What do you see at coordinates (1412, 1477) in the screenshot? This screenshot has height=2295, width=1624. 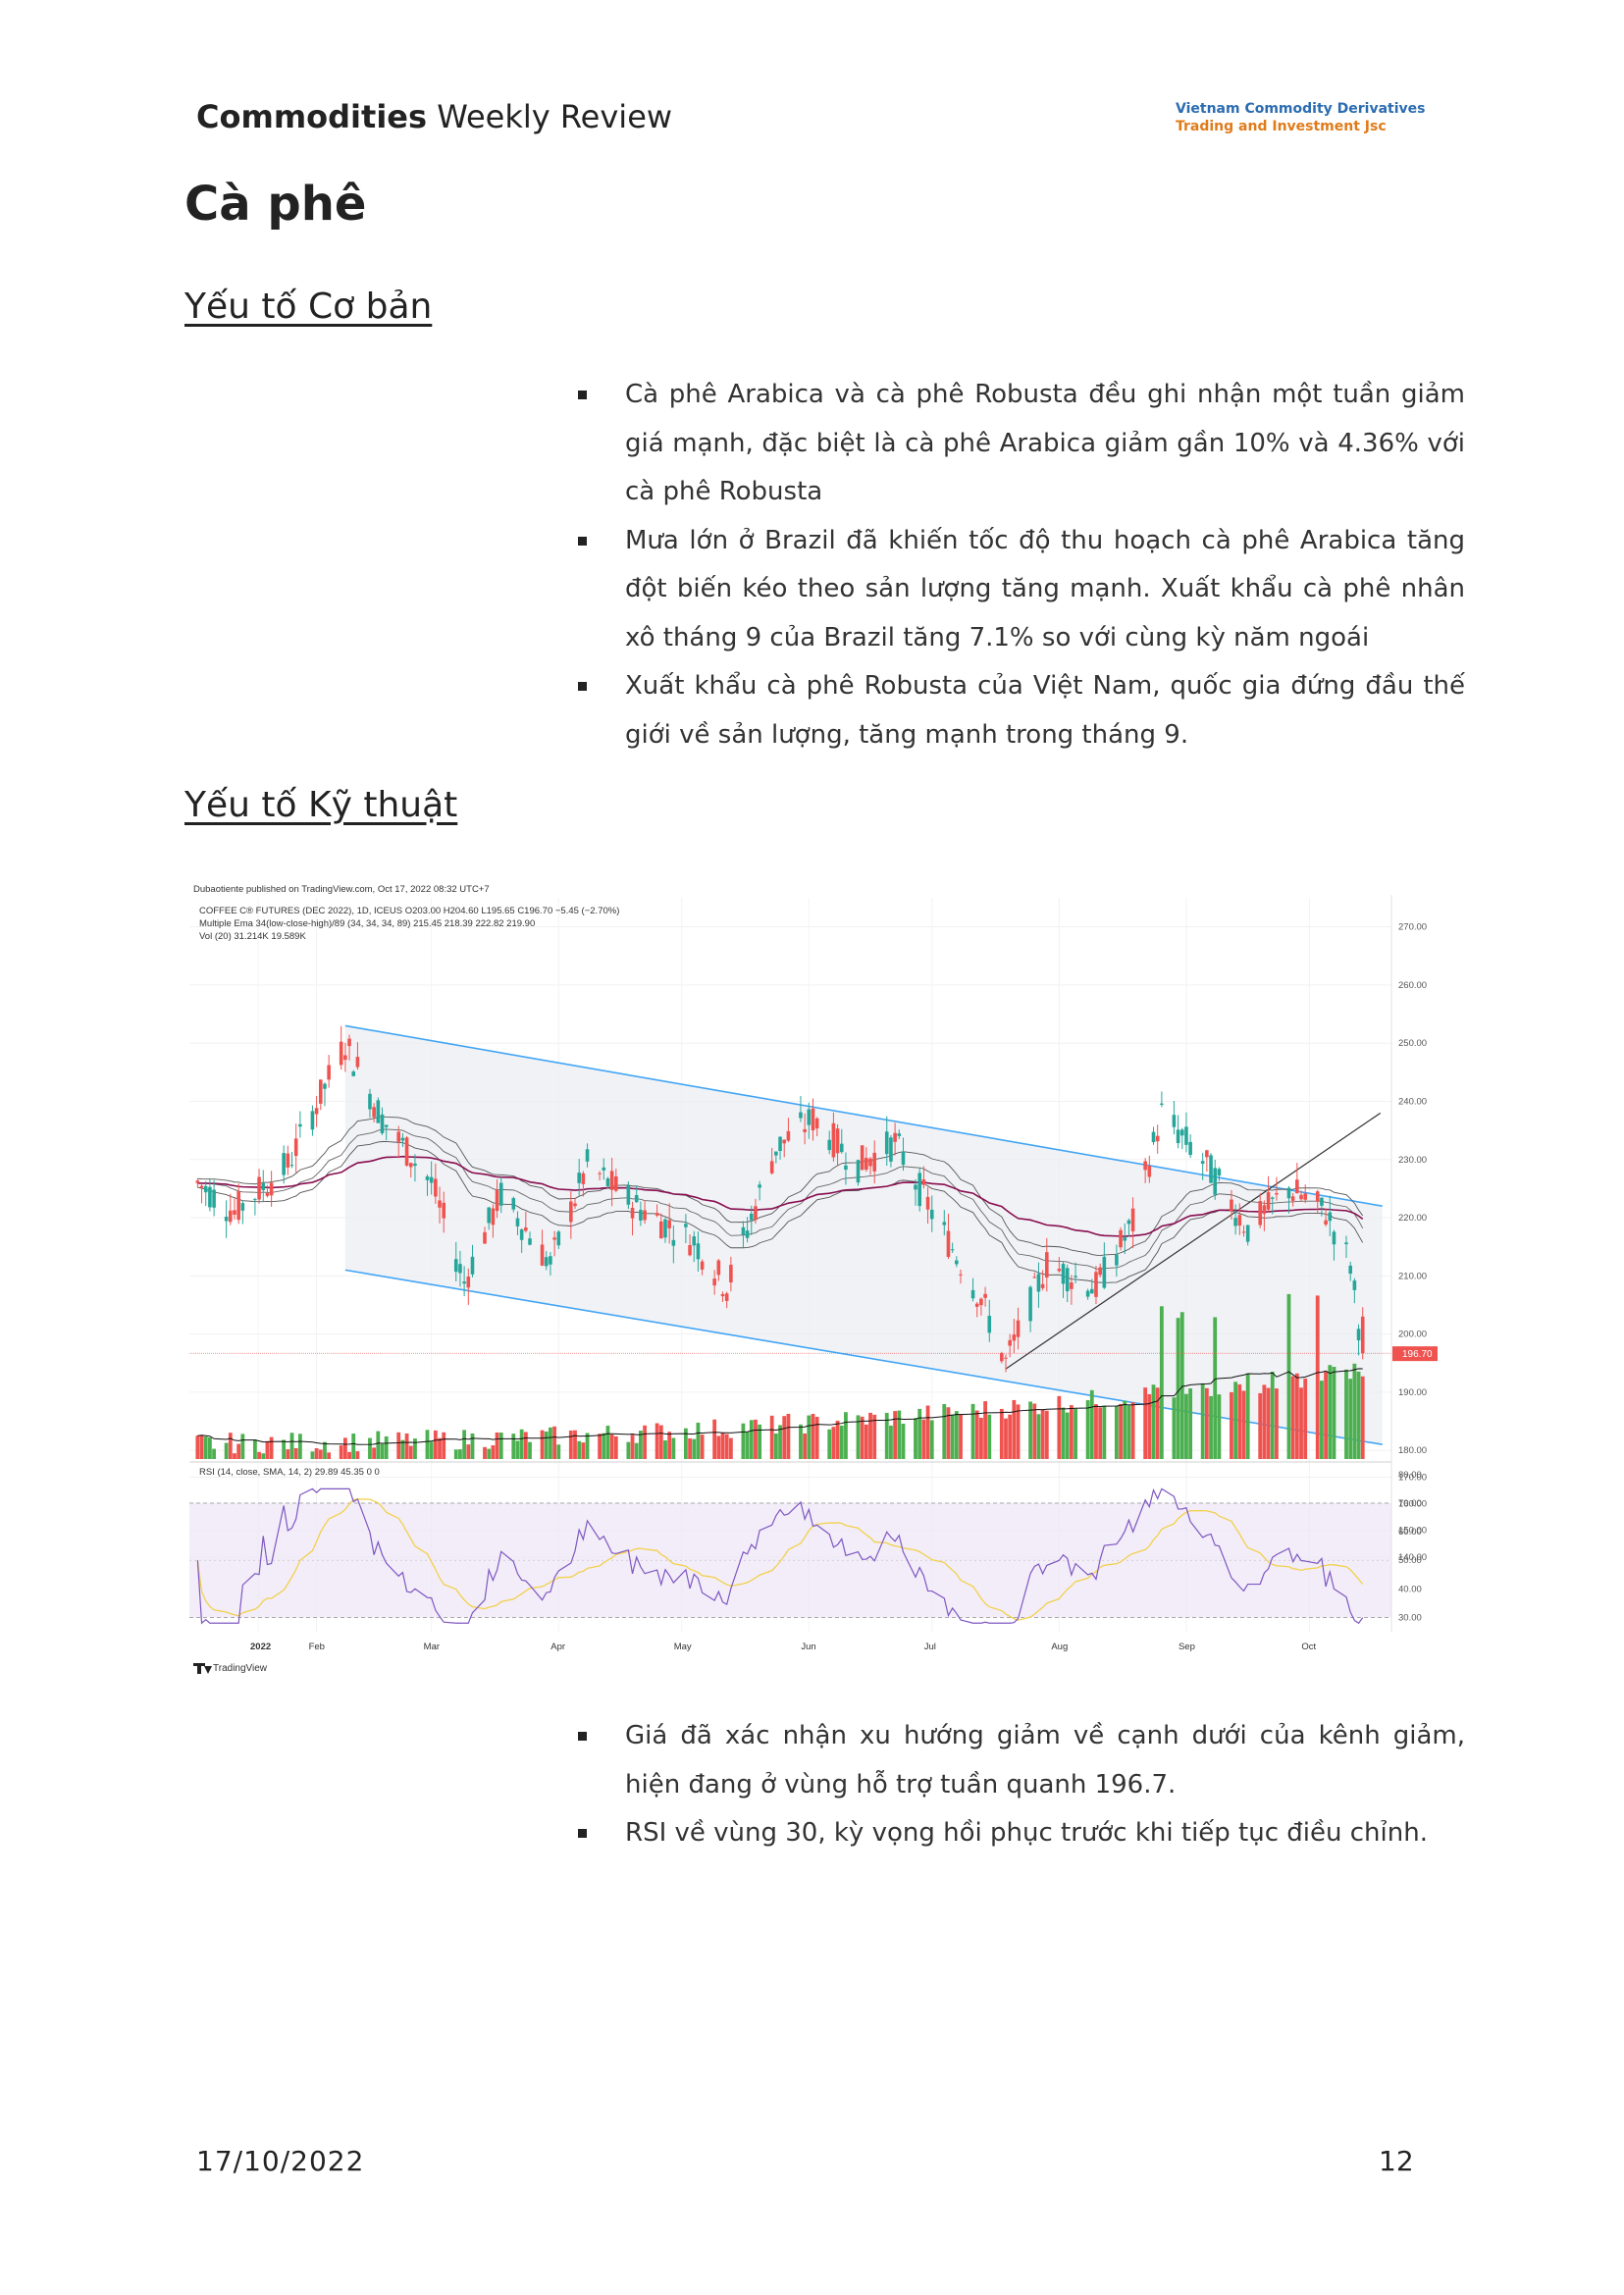 I see `price-axis-label: 170.00` at bounding box center [1412, 1477].